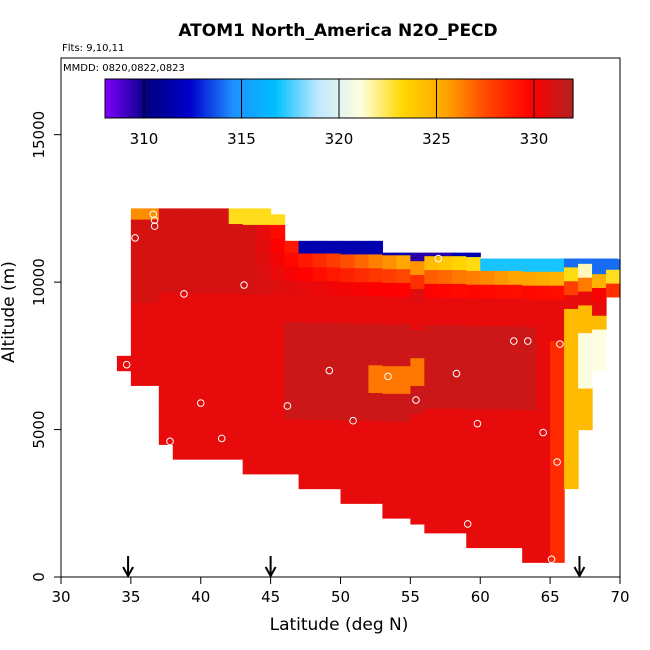 Image resolution: width=650 pixels, height=650 pixels. Describe the element at coordinates (270, 572) in the screenshot. I see `arrow-head` at that location.